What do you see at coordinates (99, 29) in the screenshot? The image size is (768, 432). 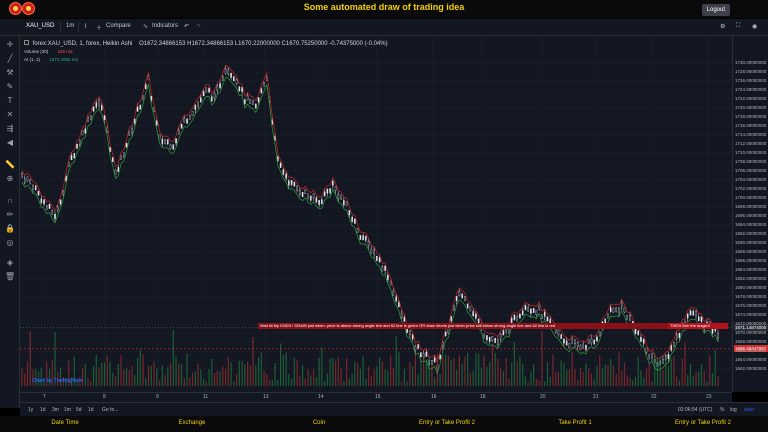 I see `compare-icon: ＋` at bounding box center [99, 29].